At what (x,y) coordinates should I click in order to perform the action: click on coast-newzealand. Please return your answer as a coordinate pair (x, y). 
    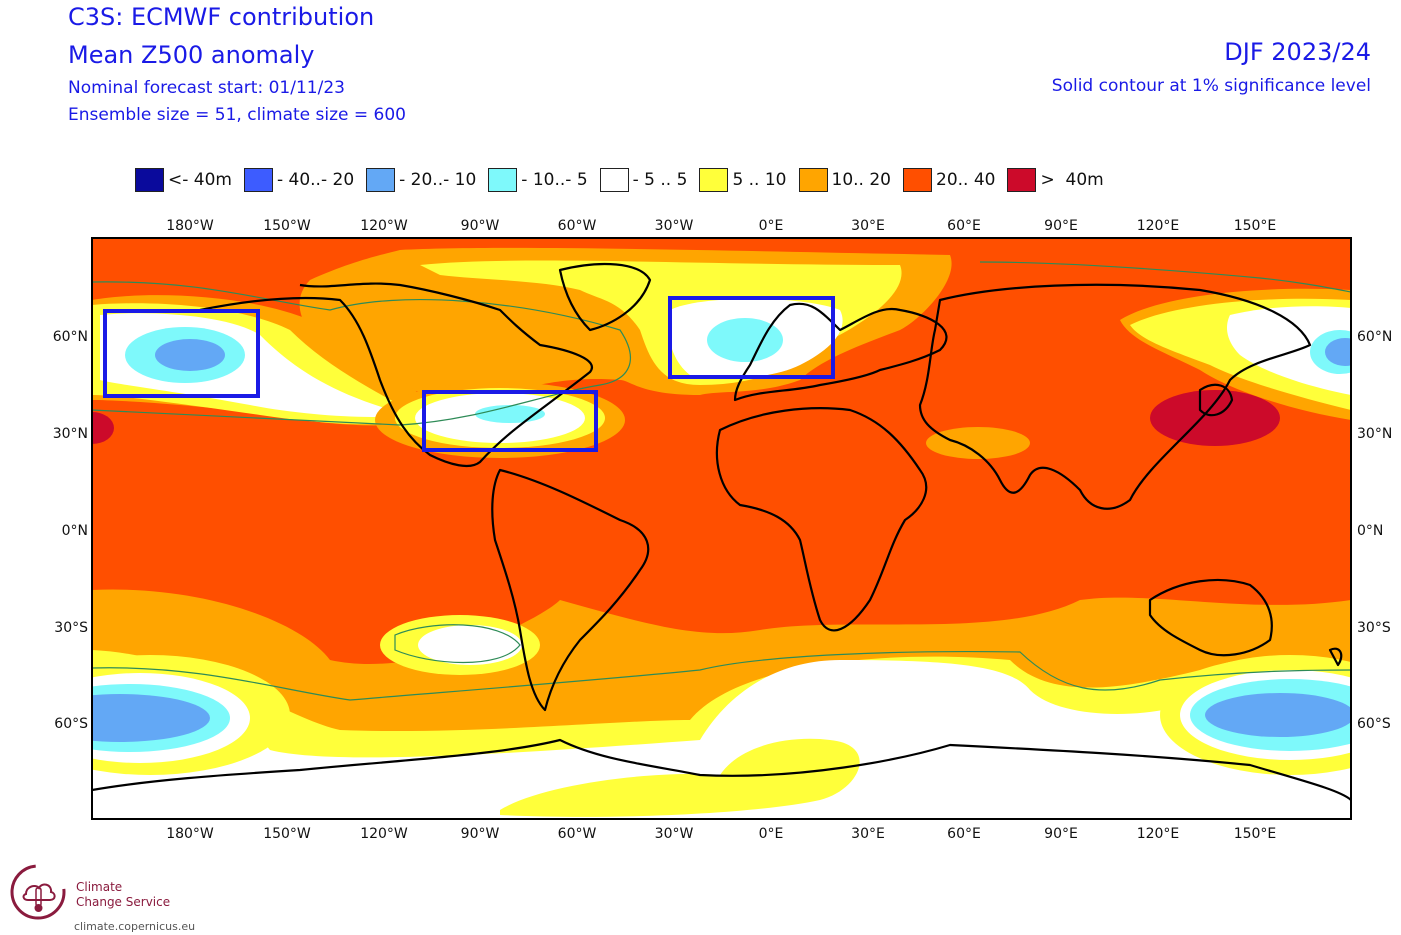
    Looking at the image, I should click on (1335, 657).